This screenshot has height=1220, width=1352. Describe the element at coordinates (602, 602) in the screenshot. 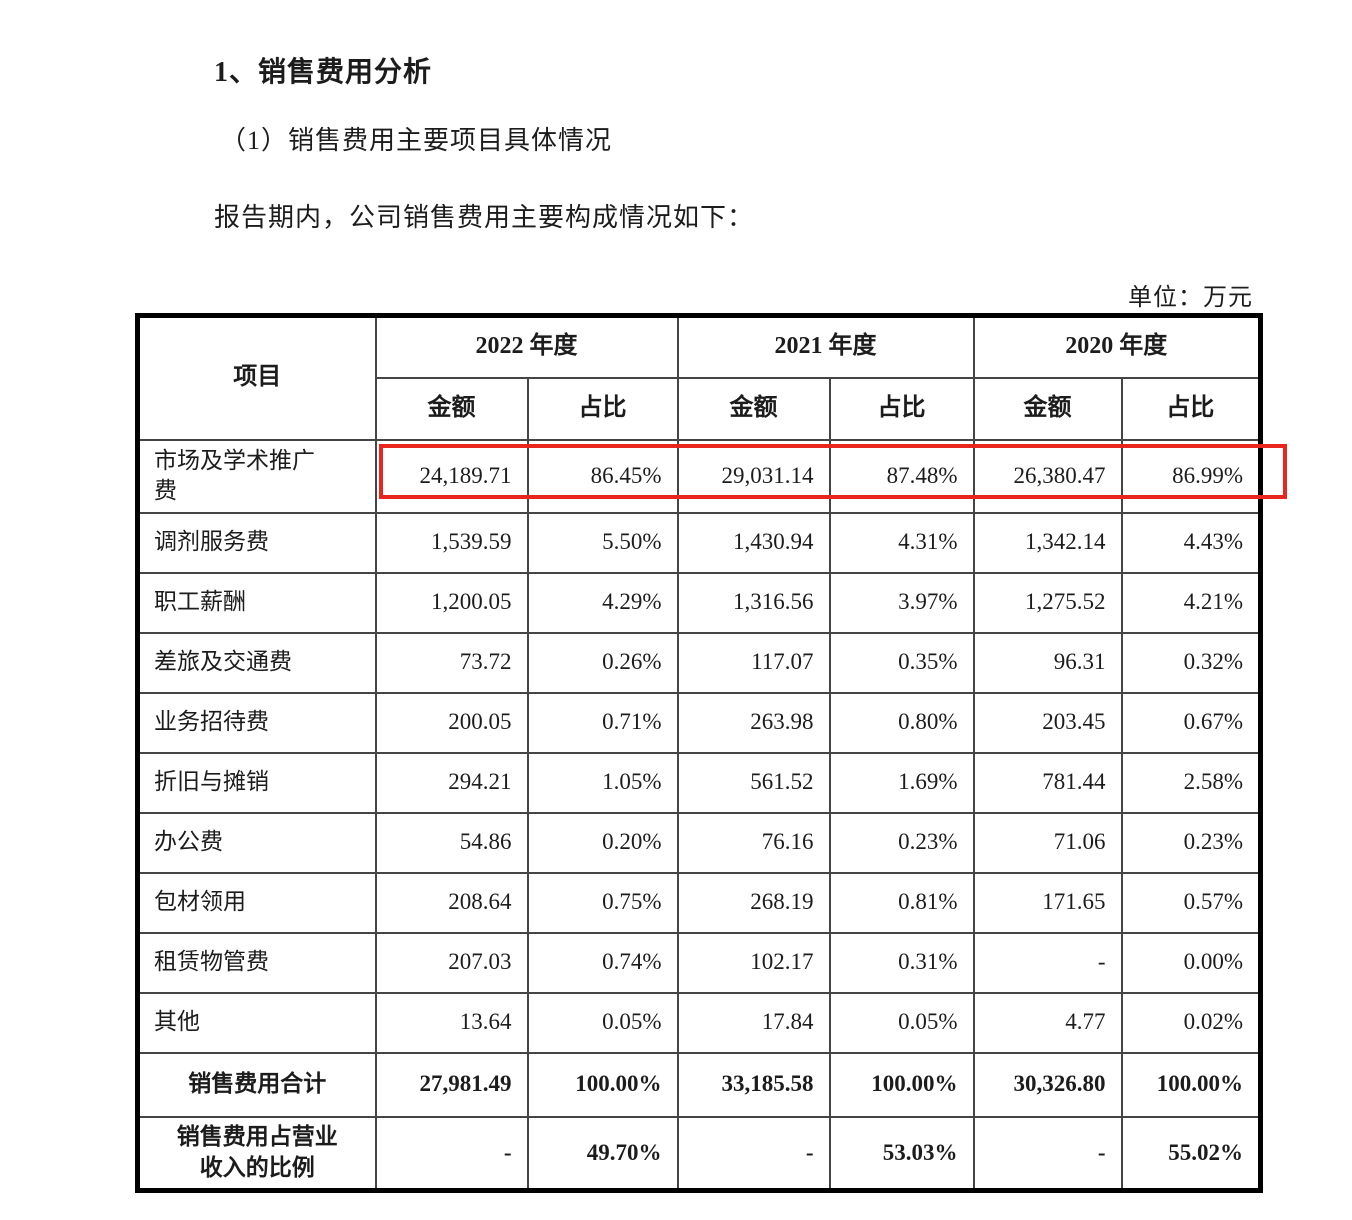

I see `cell-value: 4.29%` at that location.